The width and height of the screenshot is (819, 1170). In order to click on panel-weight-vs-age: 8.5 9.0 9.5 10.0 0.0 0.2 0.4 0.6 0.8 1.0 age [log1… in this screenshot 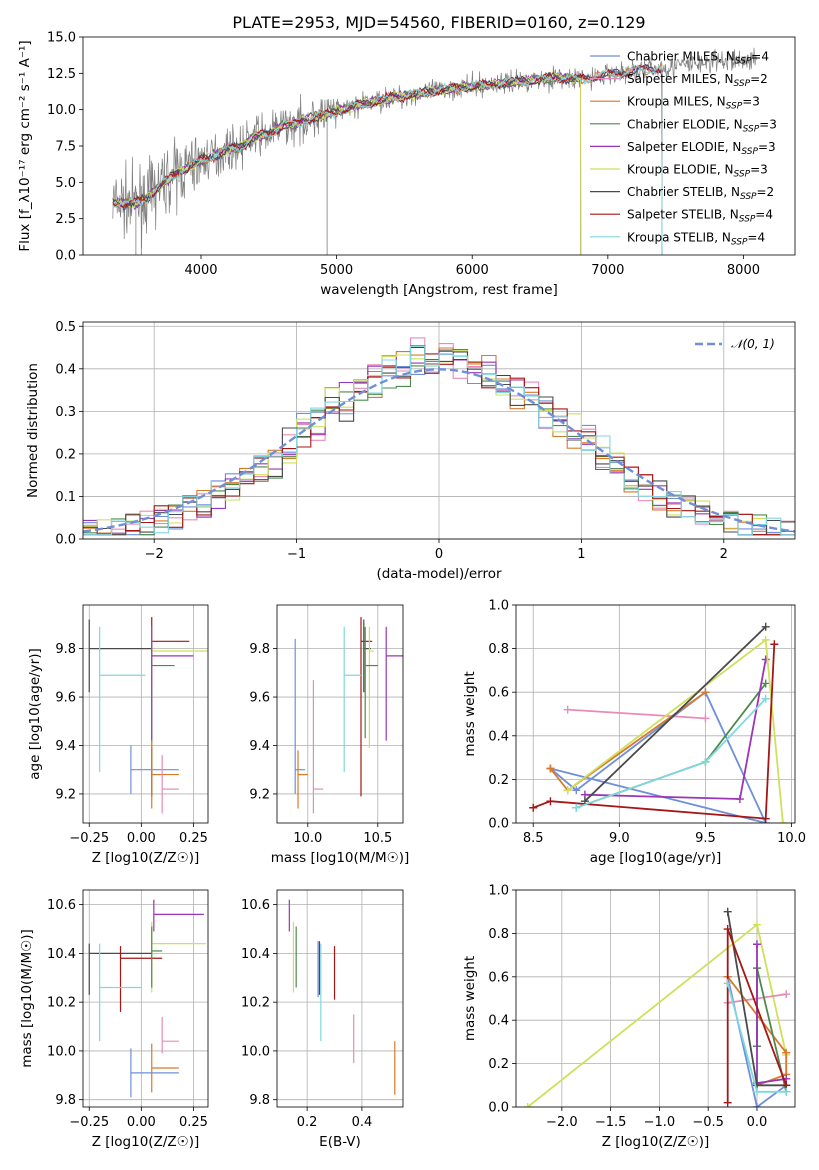, I will do `click(634, 733)`.